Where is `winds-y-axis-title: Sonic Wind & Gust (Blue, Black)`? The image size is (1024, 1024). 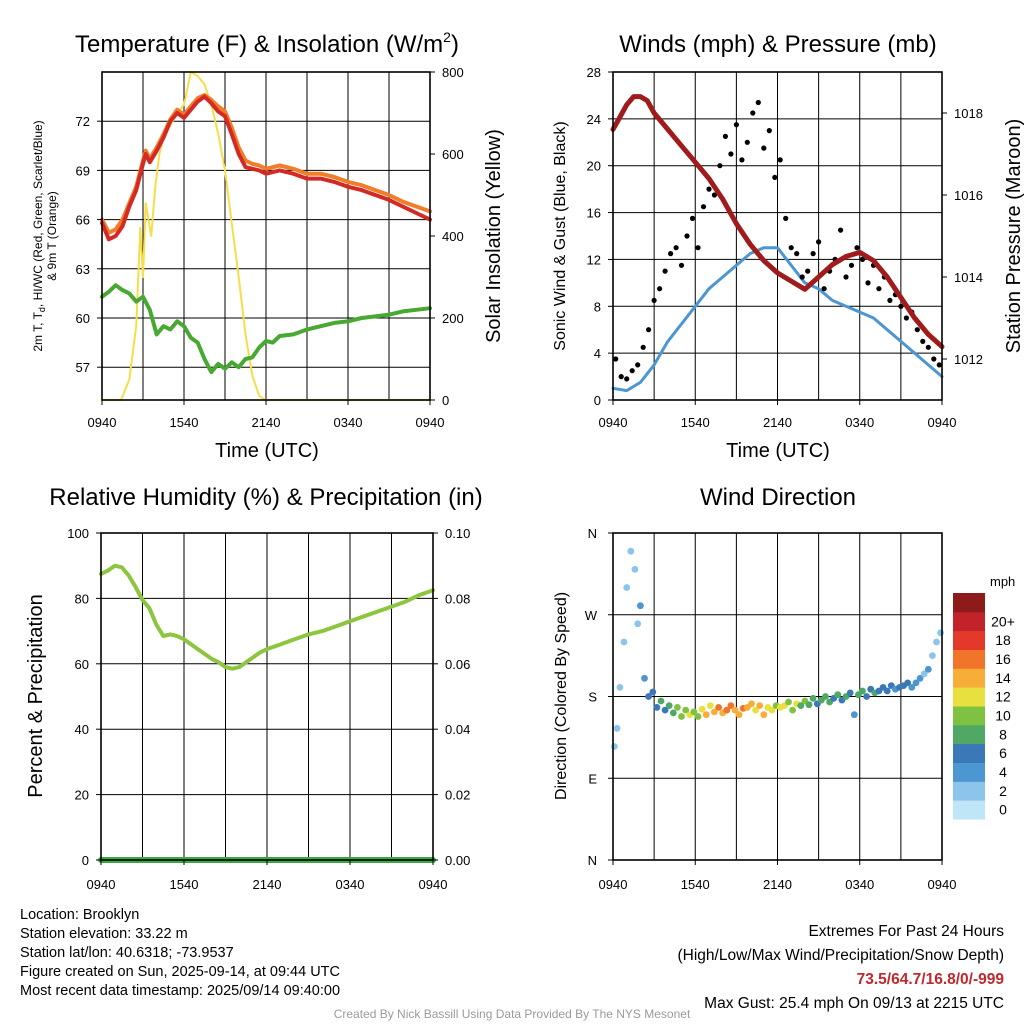 winds-y-axis-title: Sonic Wind & Gust (Blue, Black) is located at coordinates (560, 235).